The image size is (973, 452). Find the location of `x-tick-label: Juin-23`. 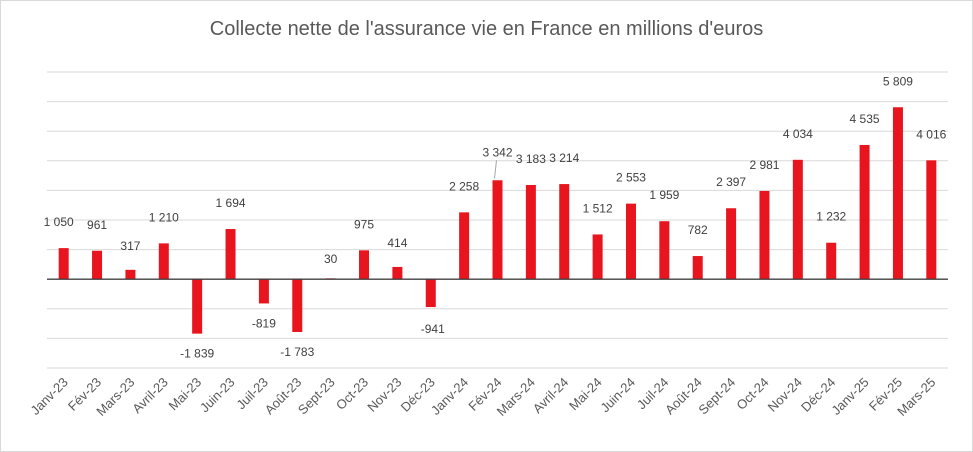

x-tick-label: Juin-23 is located at coordinates (217, 395).